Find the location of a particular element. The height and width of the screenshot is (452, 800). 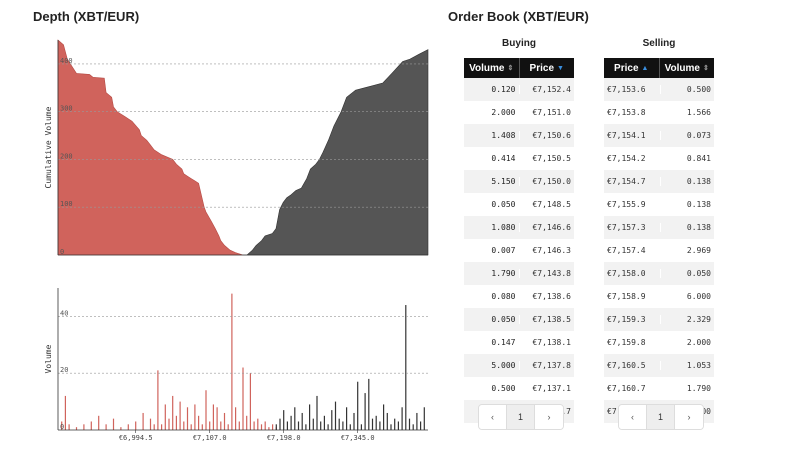

table-row: 0.050 €7,148.5 is located at coordinates (519, 204).